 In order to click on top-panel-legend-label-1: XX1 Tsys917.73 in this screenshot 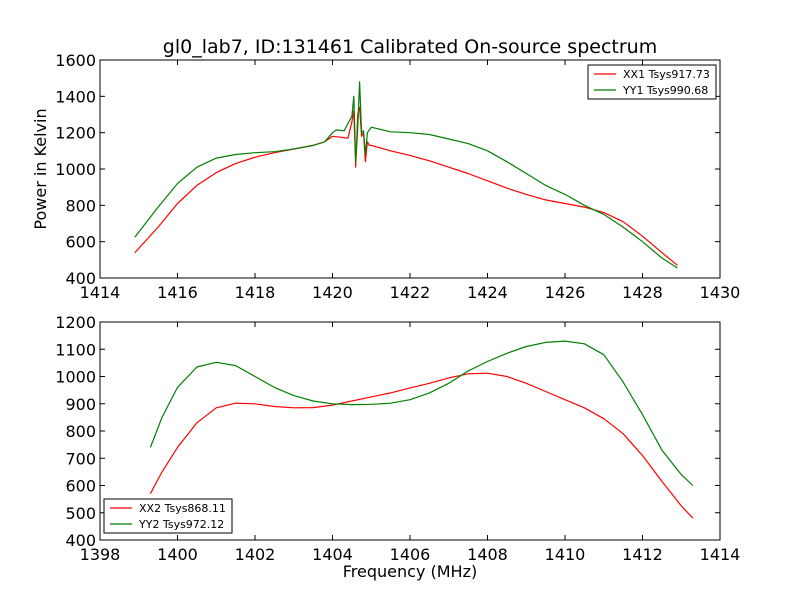, I will do `click(666, 74)`.